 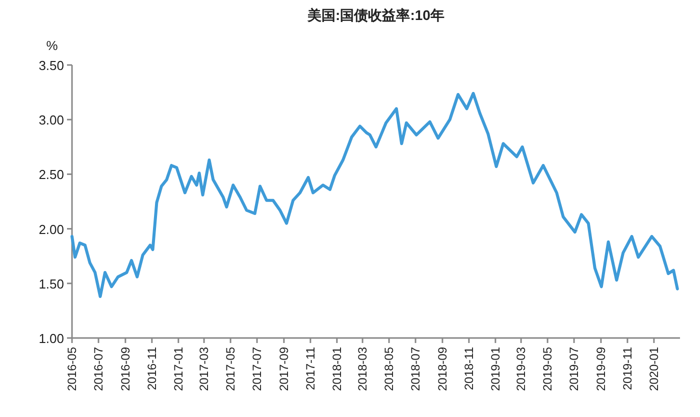 What do you see at coordinates (125, 369) in the screenshot?
I see `x-tick-label: 2016-09` at bounding box center [125, 369].